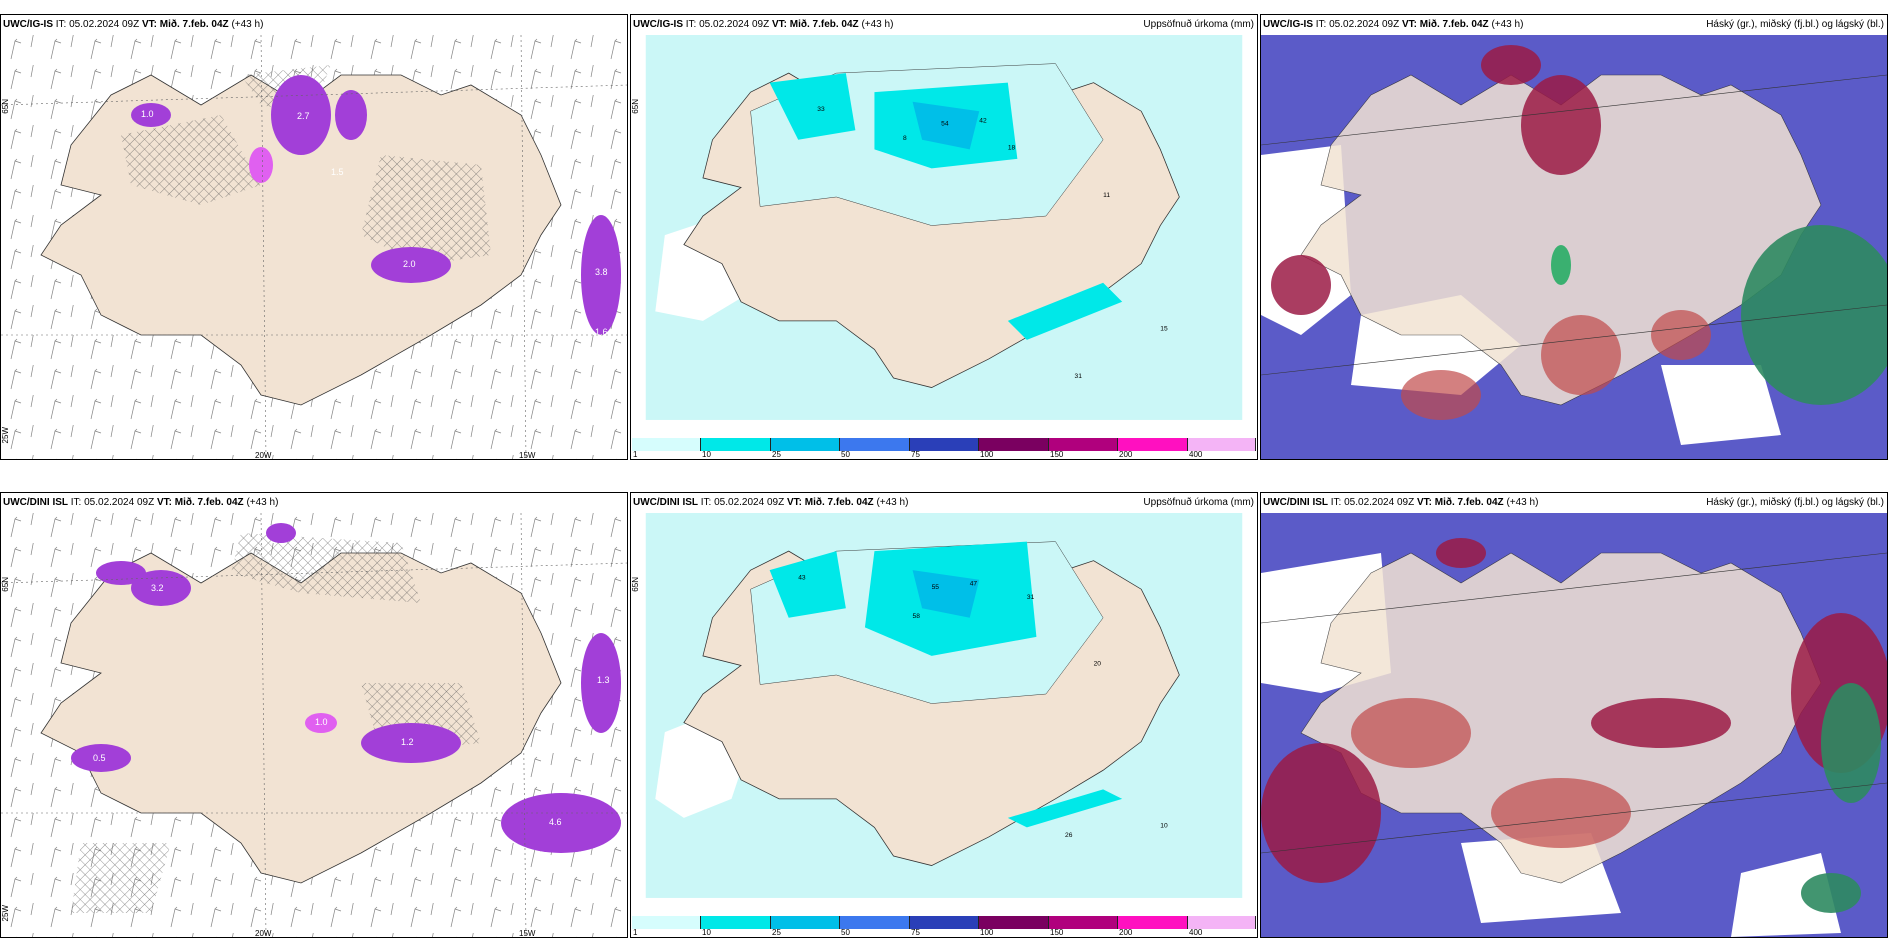 The height and width of the screenshot is (950, 1900). I want to click on snow-label: 1.5, so click(337, 172).